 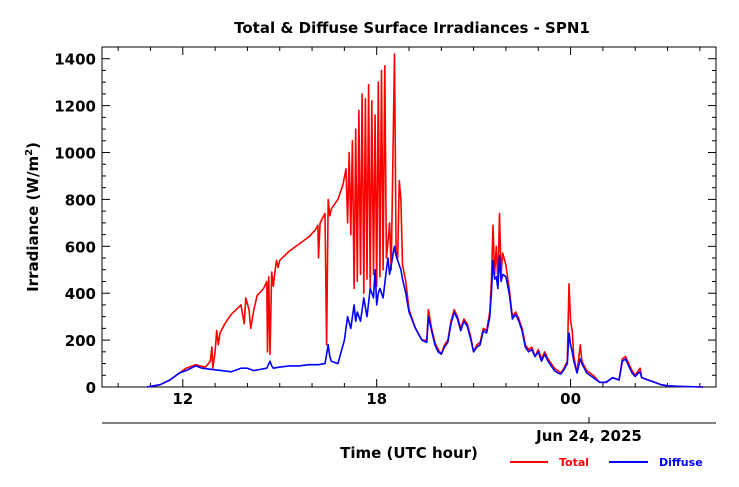 I want to click on y-tick-label: 1400, so click(x=75, y=60).